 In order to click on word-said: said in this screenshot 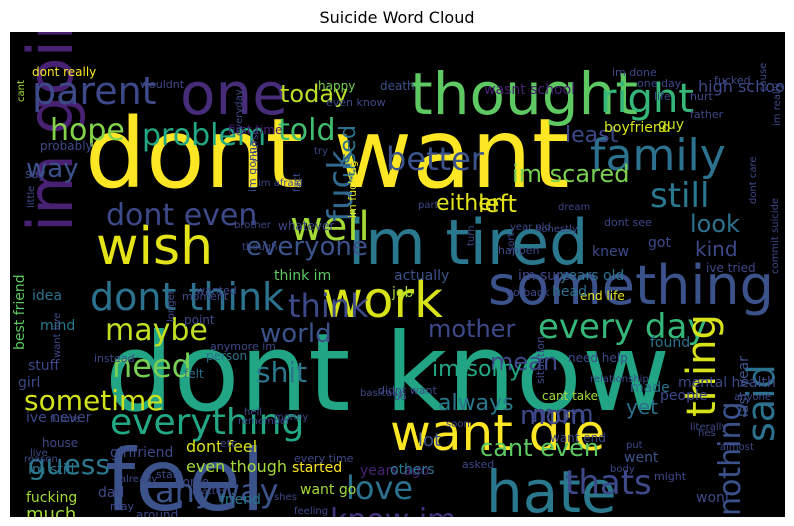, I will do `click(761, 403)`.